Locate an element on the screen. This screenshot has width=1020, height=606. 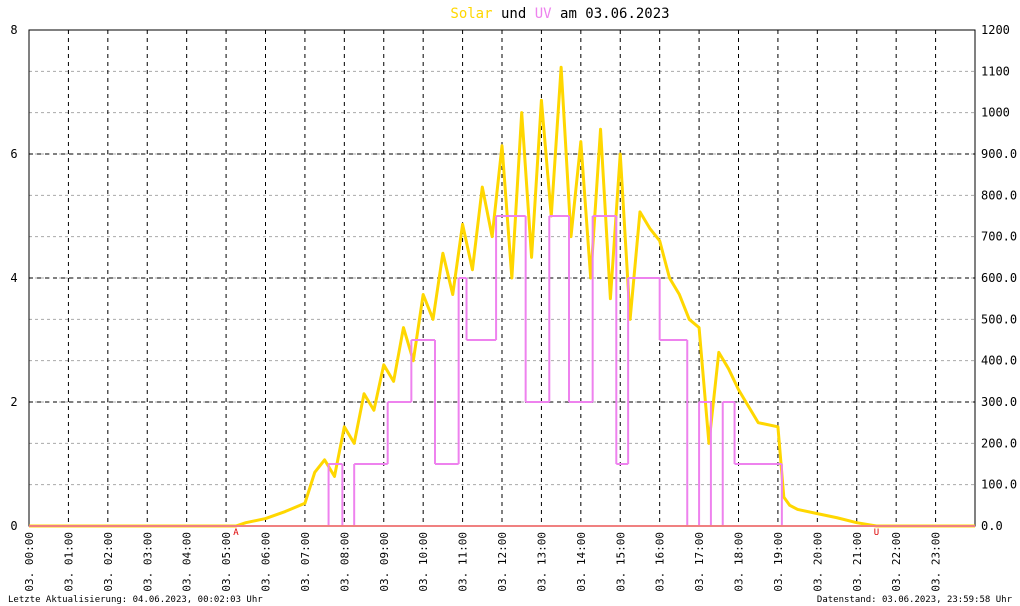
y-tick-label: 8 is located at coordinates (13, 30).